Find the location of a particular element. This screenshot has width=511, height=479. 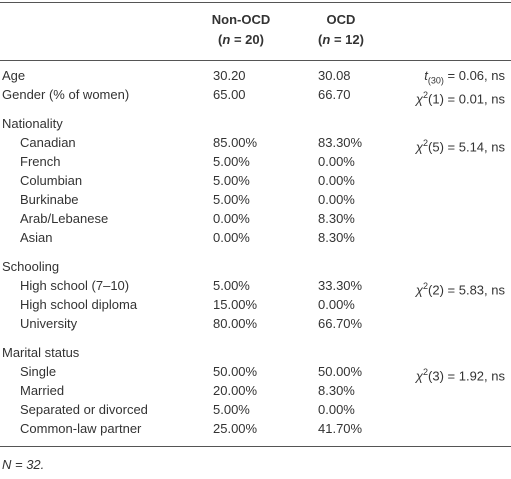

header-n: (n = 20) is located at coordinates (241, 40).